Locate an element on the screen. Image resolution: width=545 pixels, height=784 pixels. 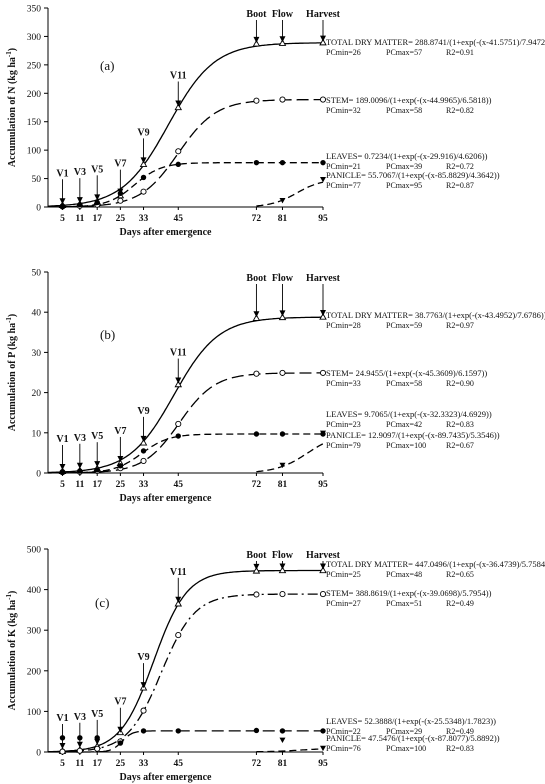
series-stat: PCmin=76 is located at coordinates (343, 748).